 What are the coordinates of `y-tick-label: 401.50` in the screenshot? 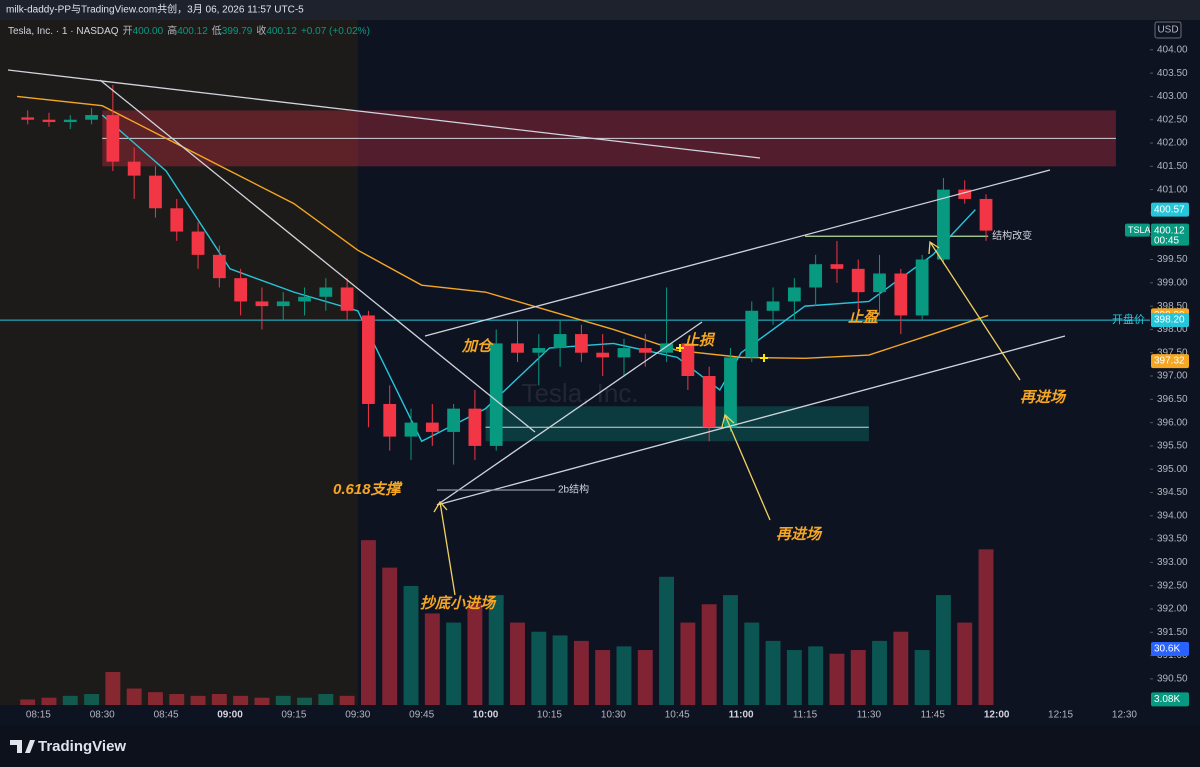 It's located at (1172, 166).